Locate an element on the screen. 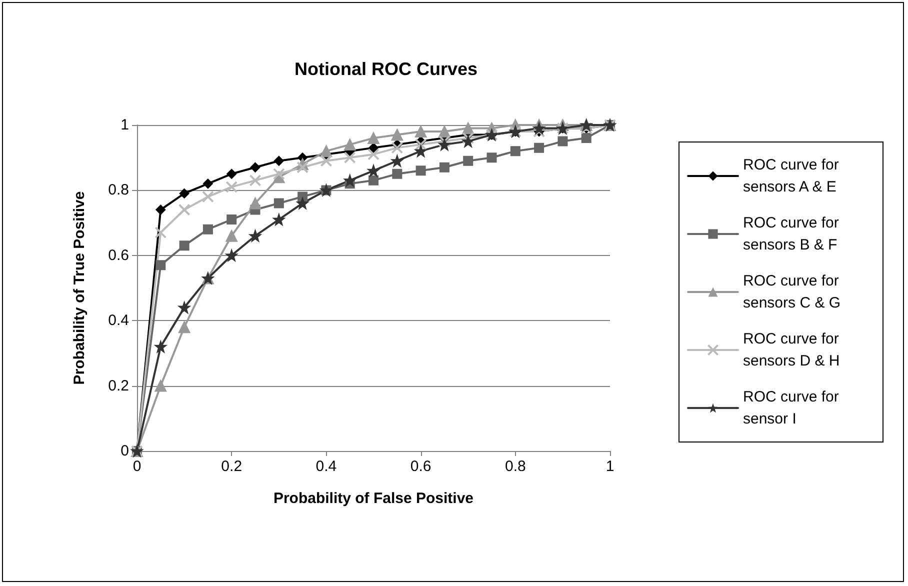  x-axis-title: Probability of False Positive is located at coordinates (373, 498).